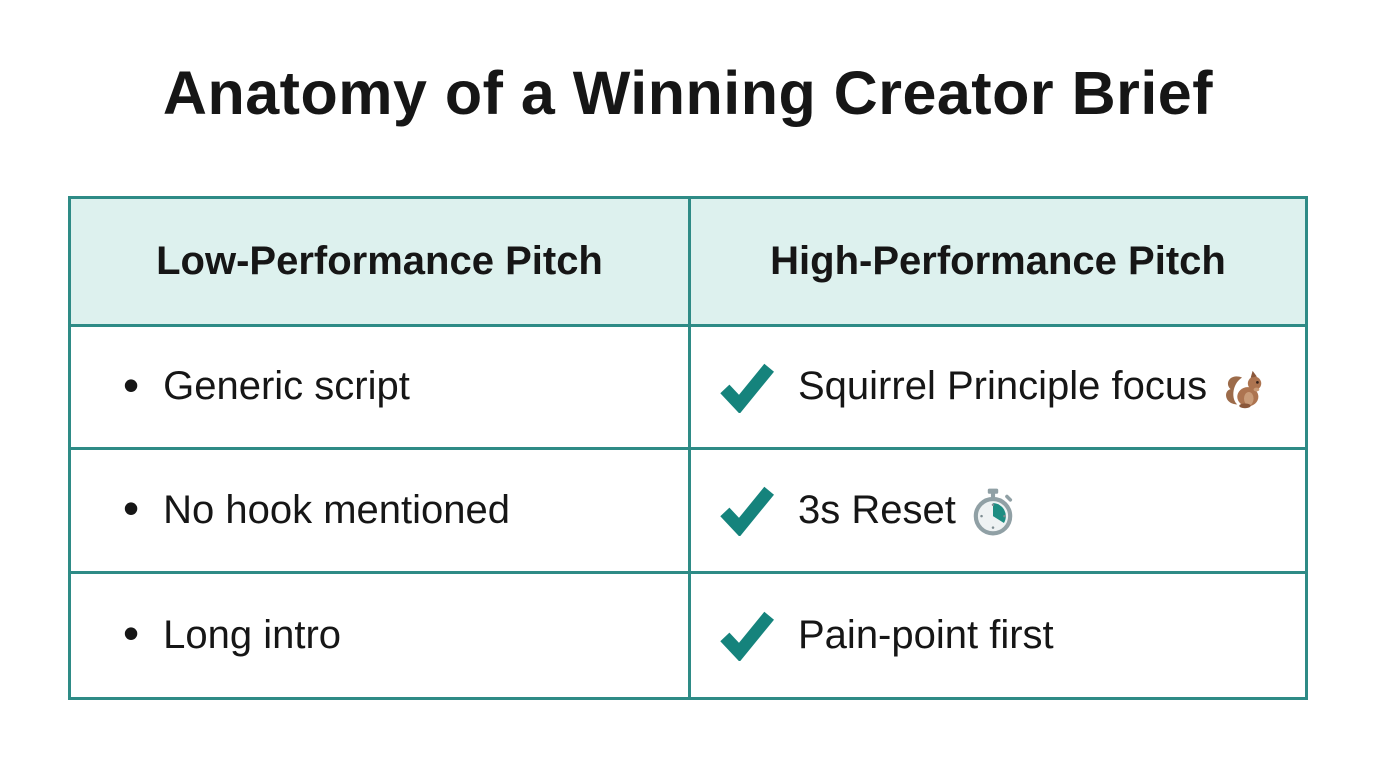 Image resolution: width=1376 pixels, height=768 pixels. What do you see at coordinates (252, 634) in the screenshot?
I see `low-pitch-item-3: Long intro` at bounding box center [252, 634].